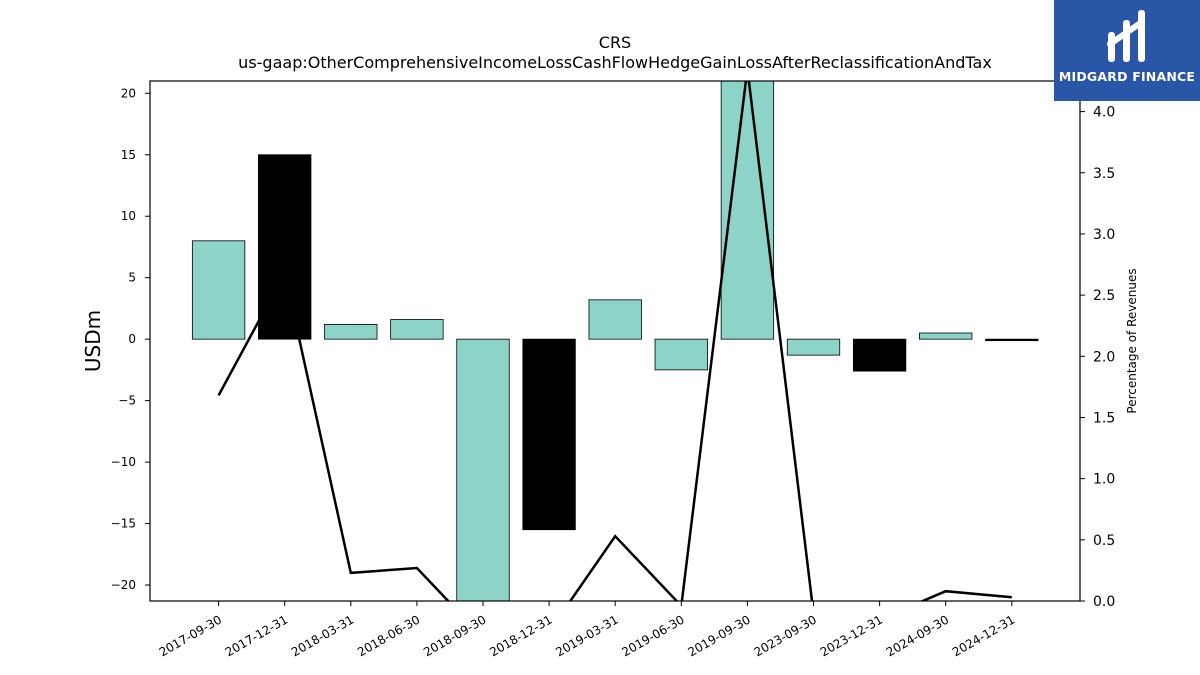  What do you see at coordinates (1126, 36) in the screenshot?
I see `midgard-logo-icon` at bounding box center [1126, 36].